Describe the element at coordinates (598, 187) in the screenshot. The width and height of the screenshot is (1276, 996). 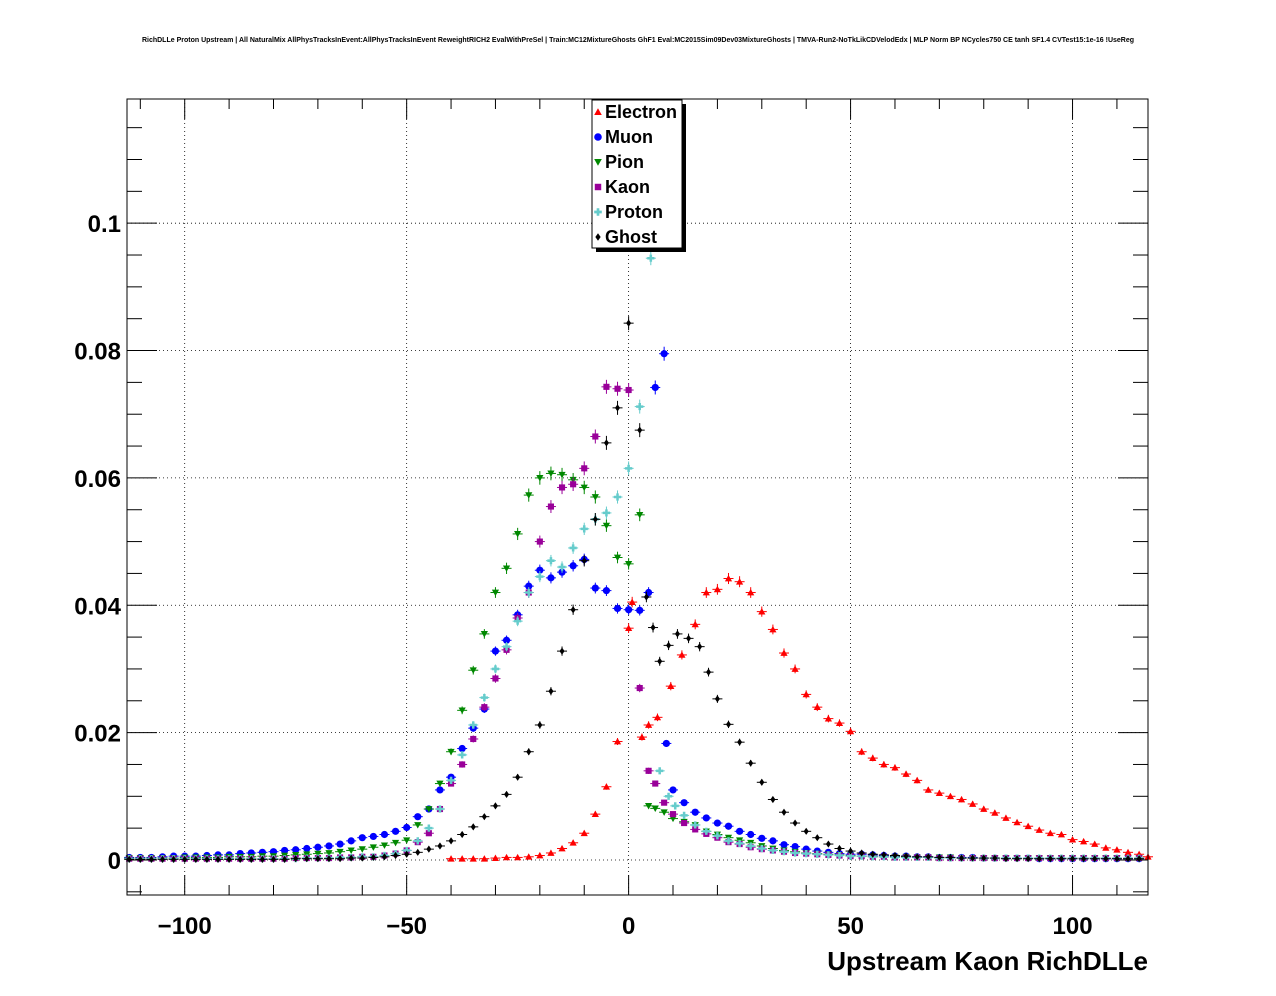
I see `legend-marker-kaon` at that location.